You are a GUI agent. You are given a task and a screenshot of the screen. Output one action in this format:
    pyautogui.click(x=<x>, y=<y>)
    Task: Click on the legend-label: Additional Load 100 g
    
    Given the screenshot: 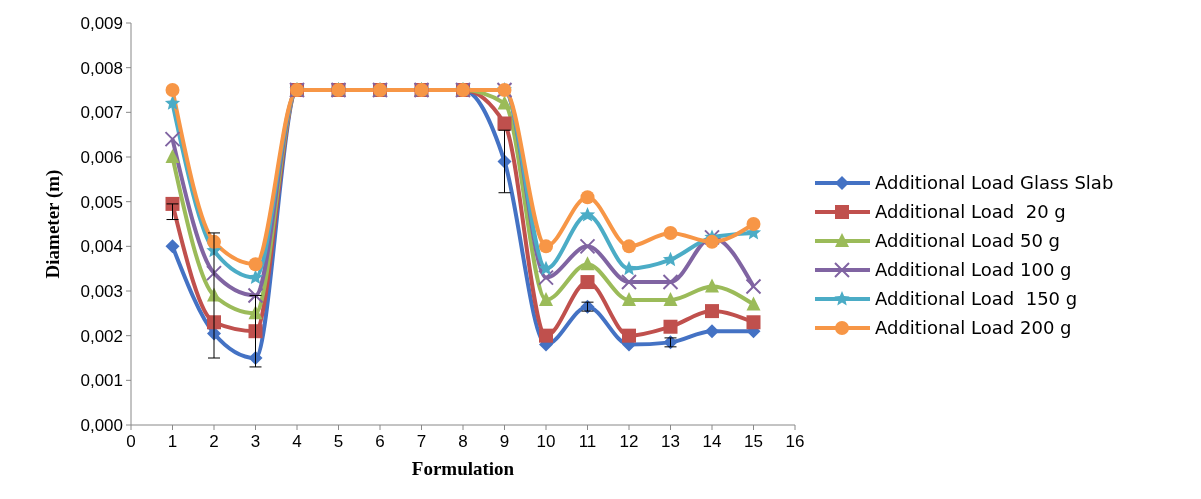 What is the action you would take?
    pyautogui.click(x=973, y=270)
    